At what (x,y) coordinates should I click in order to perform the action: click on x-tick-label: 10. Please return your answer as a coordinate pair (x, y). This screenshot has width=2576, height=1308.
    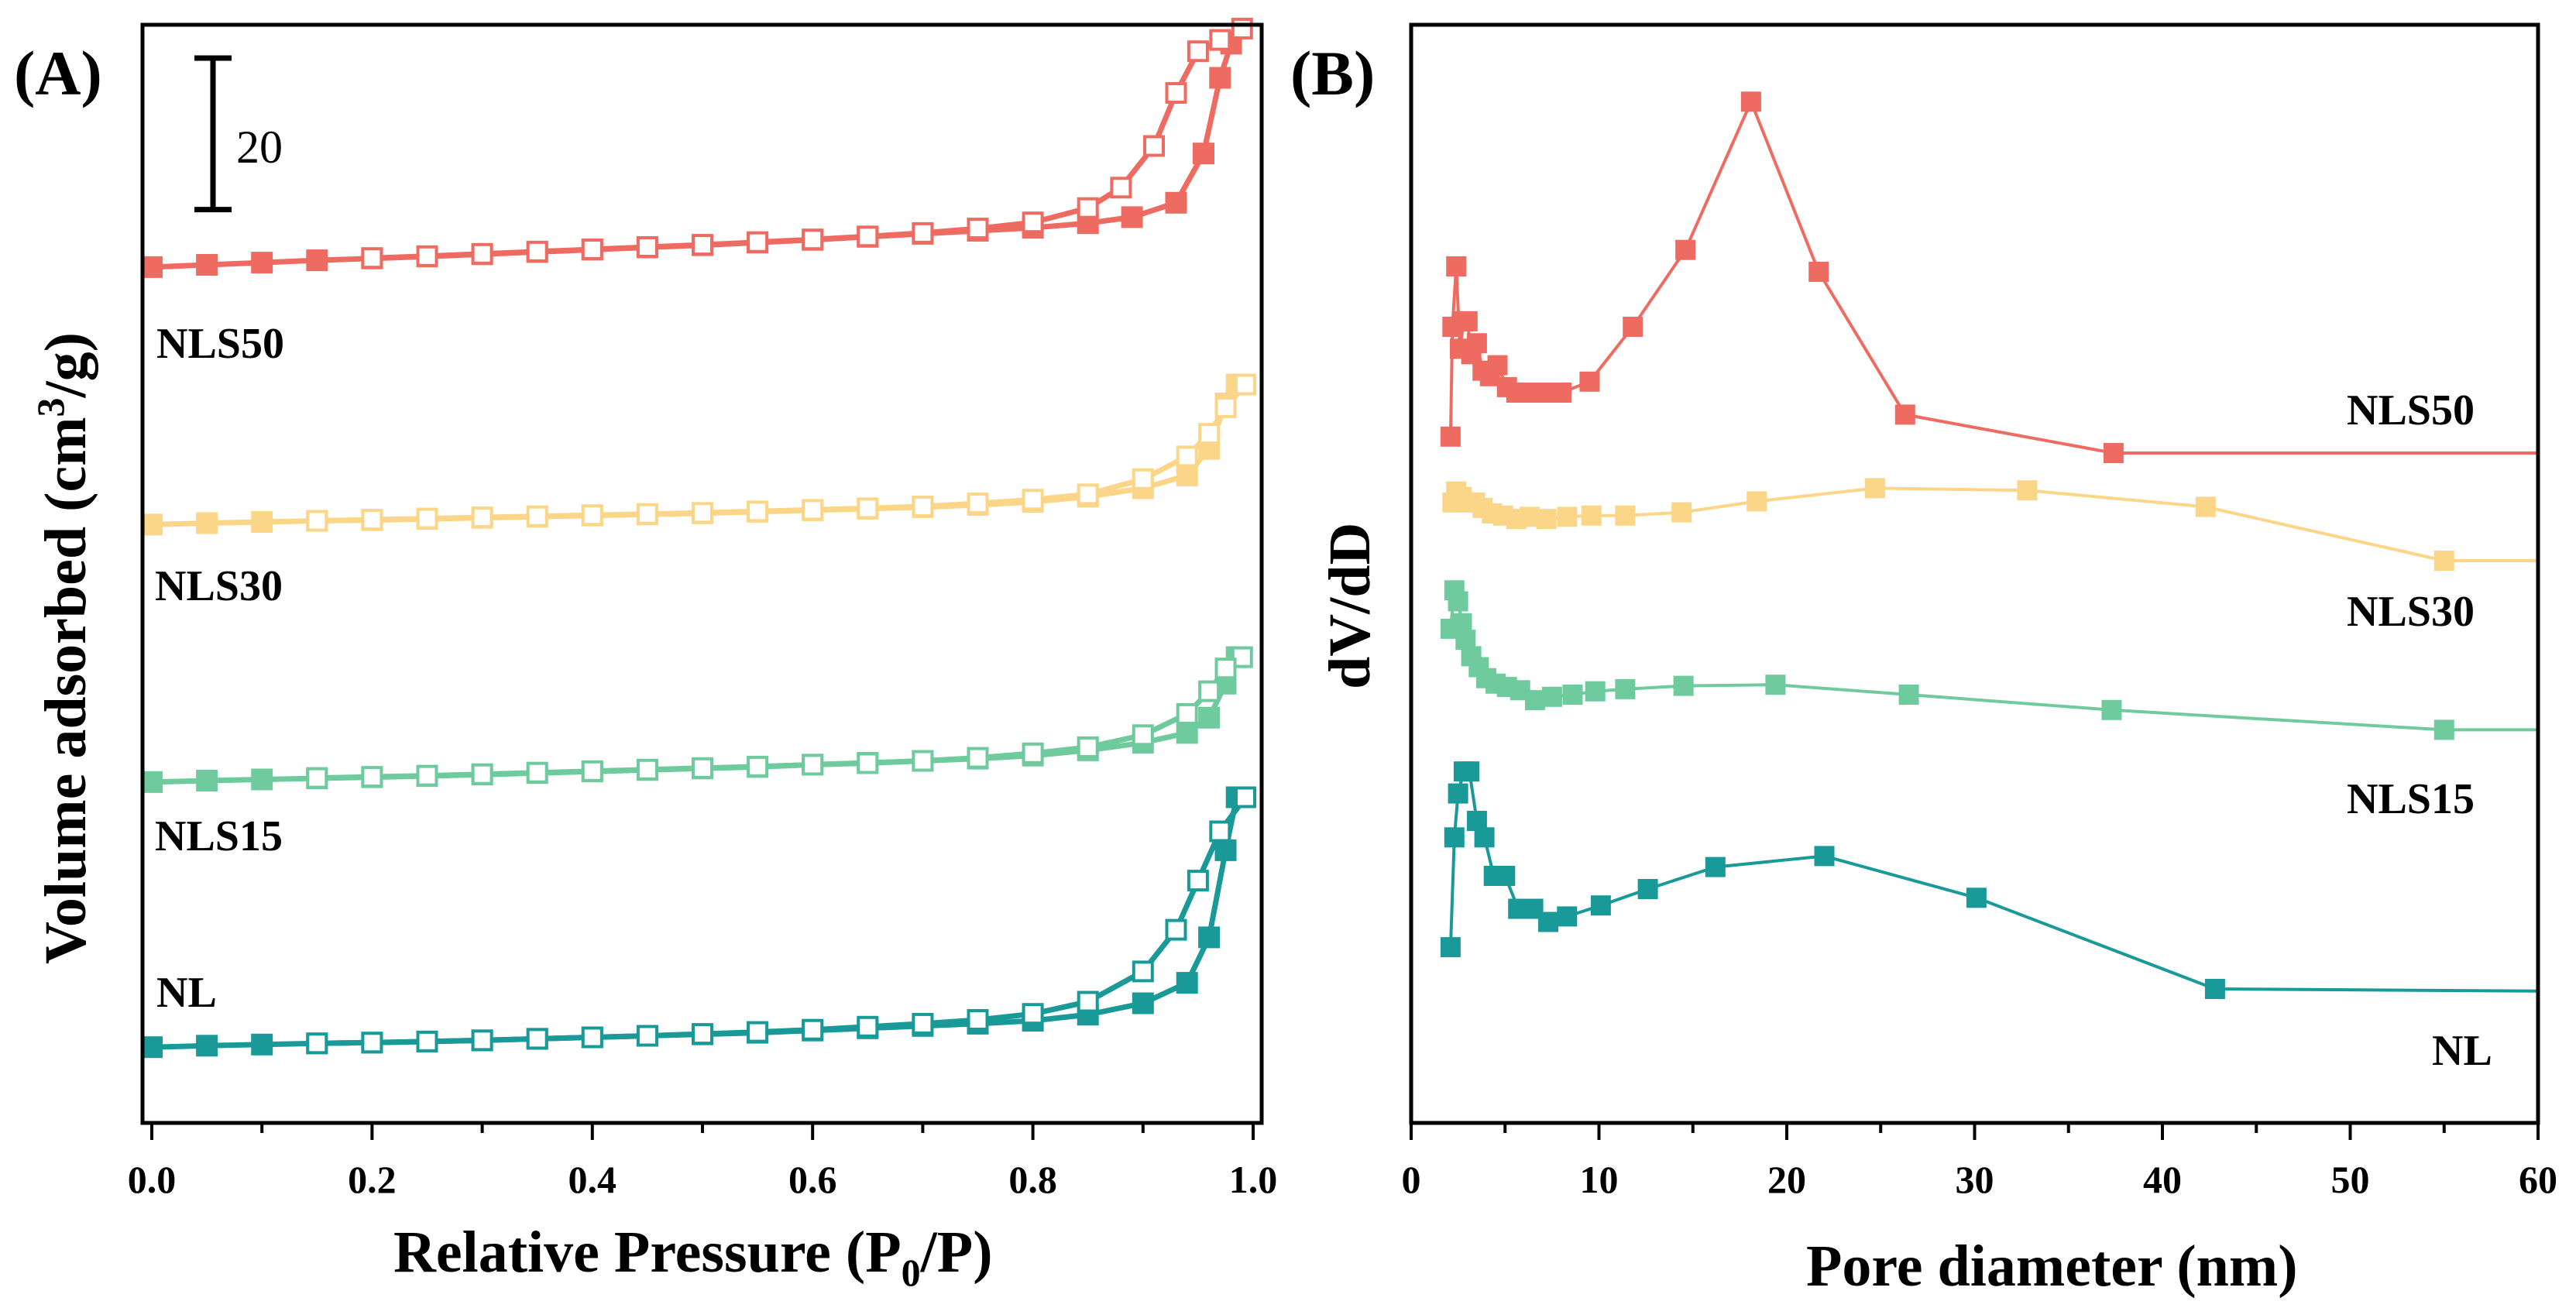
    Looking at the image, I should click on (1599, 1179).